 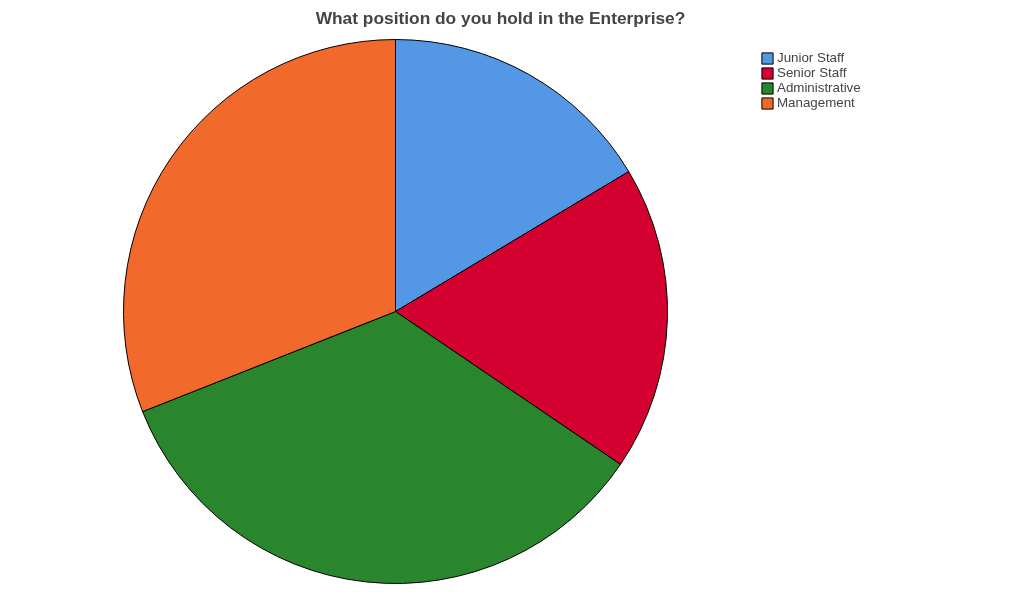 What do you see at coordinates (500, 17) in the screenshot?
I see `chart-title: What position do you hold in the Enterprise?` at bounding box center [500, 17].